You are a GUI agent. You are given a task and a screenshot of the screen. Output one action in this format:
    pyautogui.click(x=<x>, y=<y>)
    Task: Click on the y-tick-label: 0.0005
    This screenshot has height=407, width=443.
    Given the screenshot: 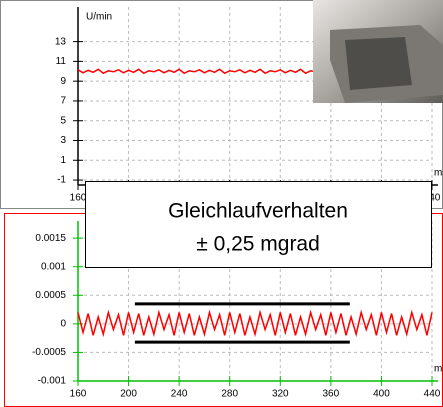 What is the action you would take?
    pyautogui.click(x=50, y=295)
    